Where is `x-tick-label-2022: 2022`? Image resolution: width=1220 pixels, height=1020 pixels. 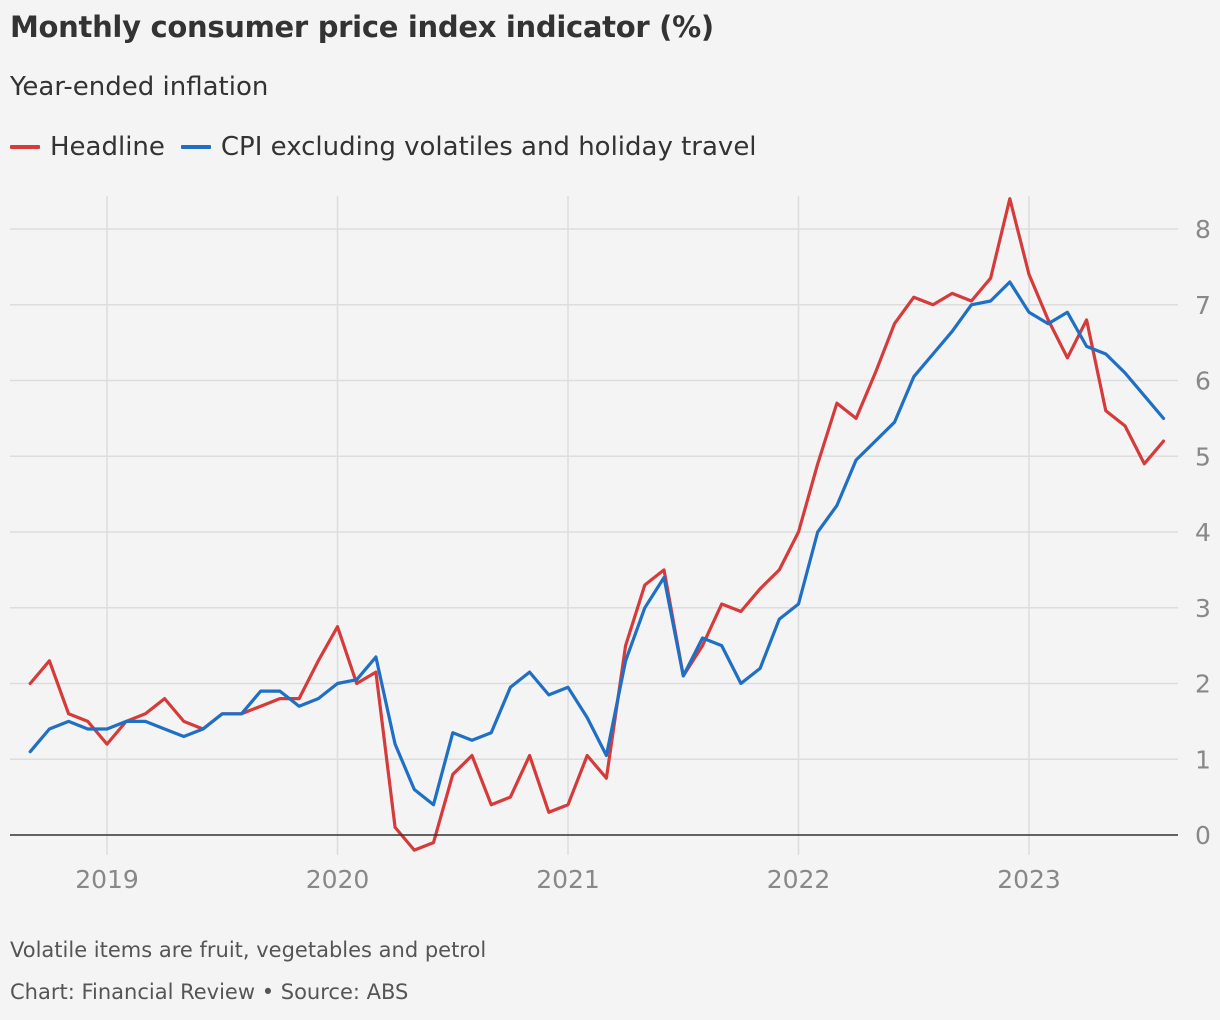
x-tick-label-2022: 2022 is located at coordinates (799, 879).